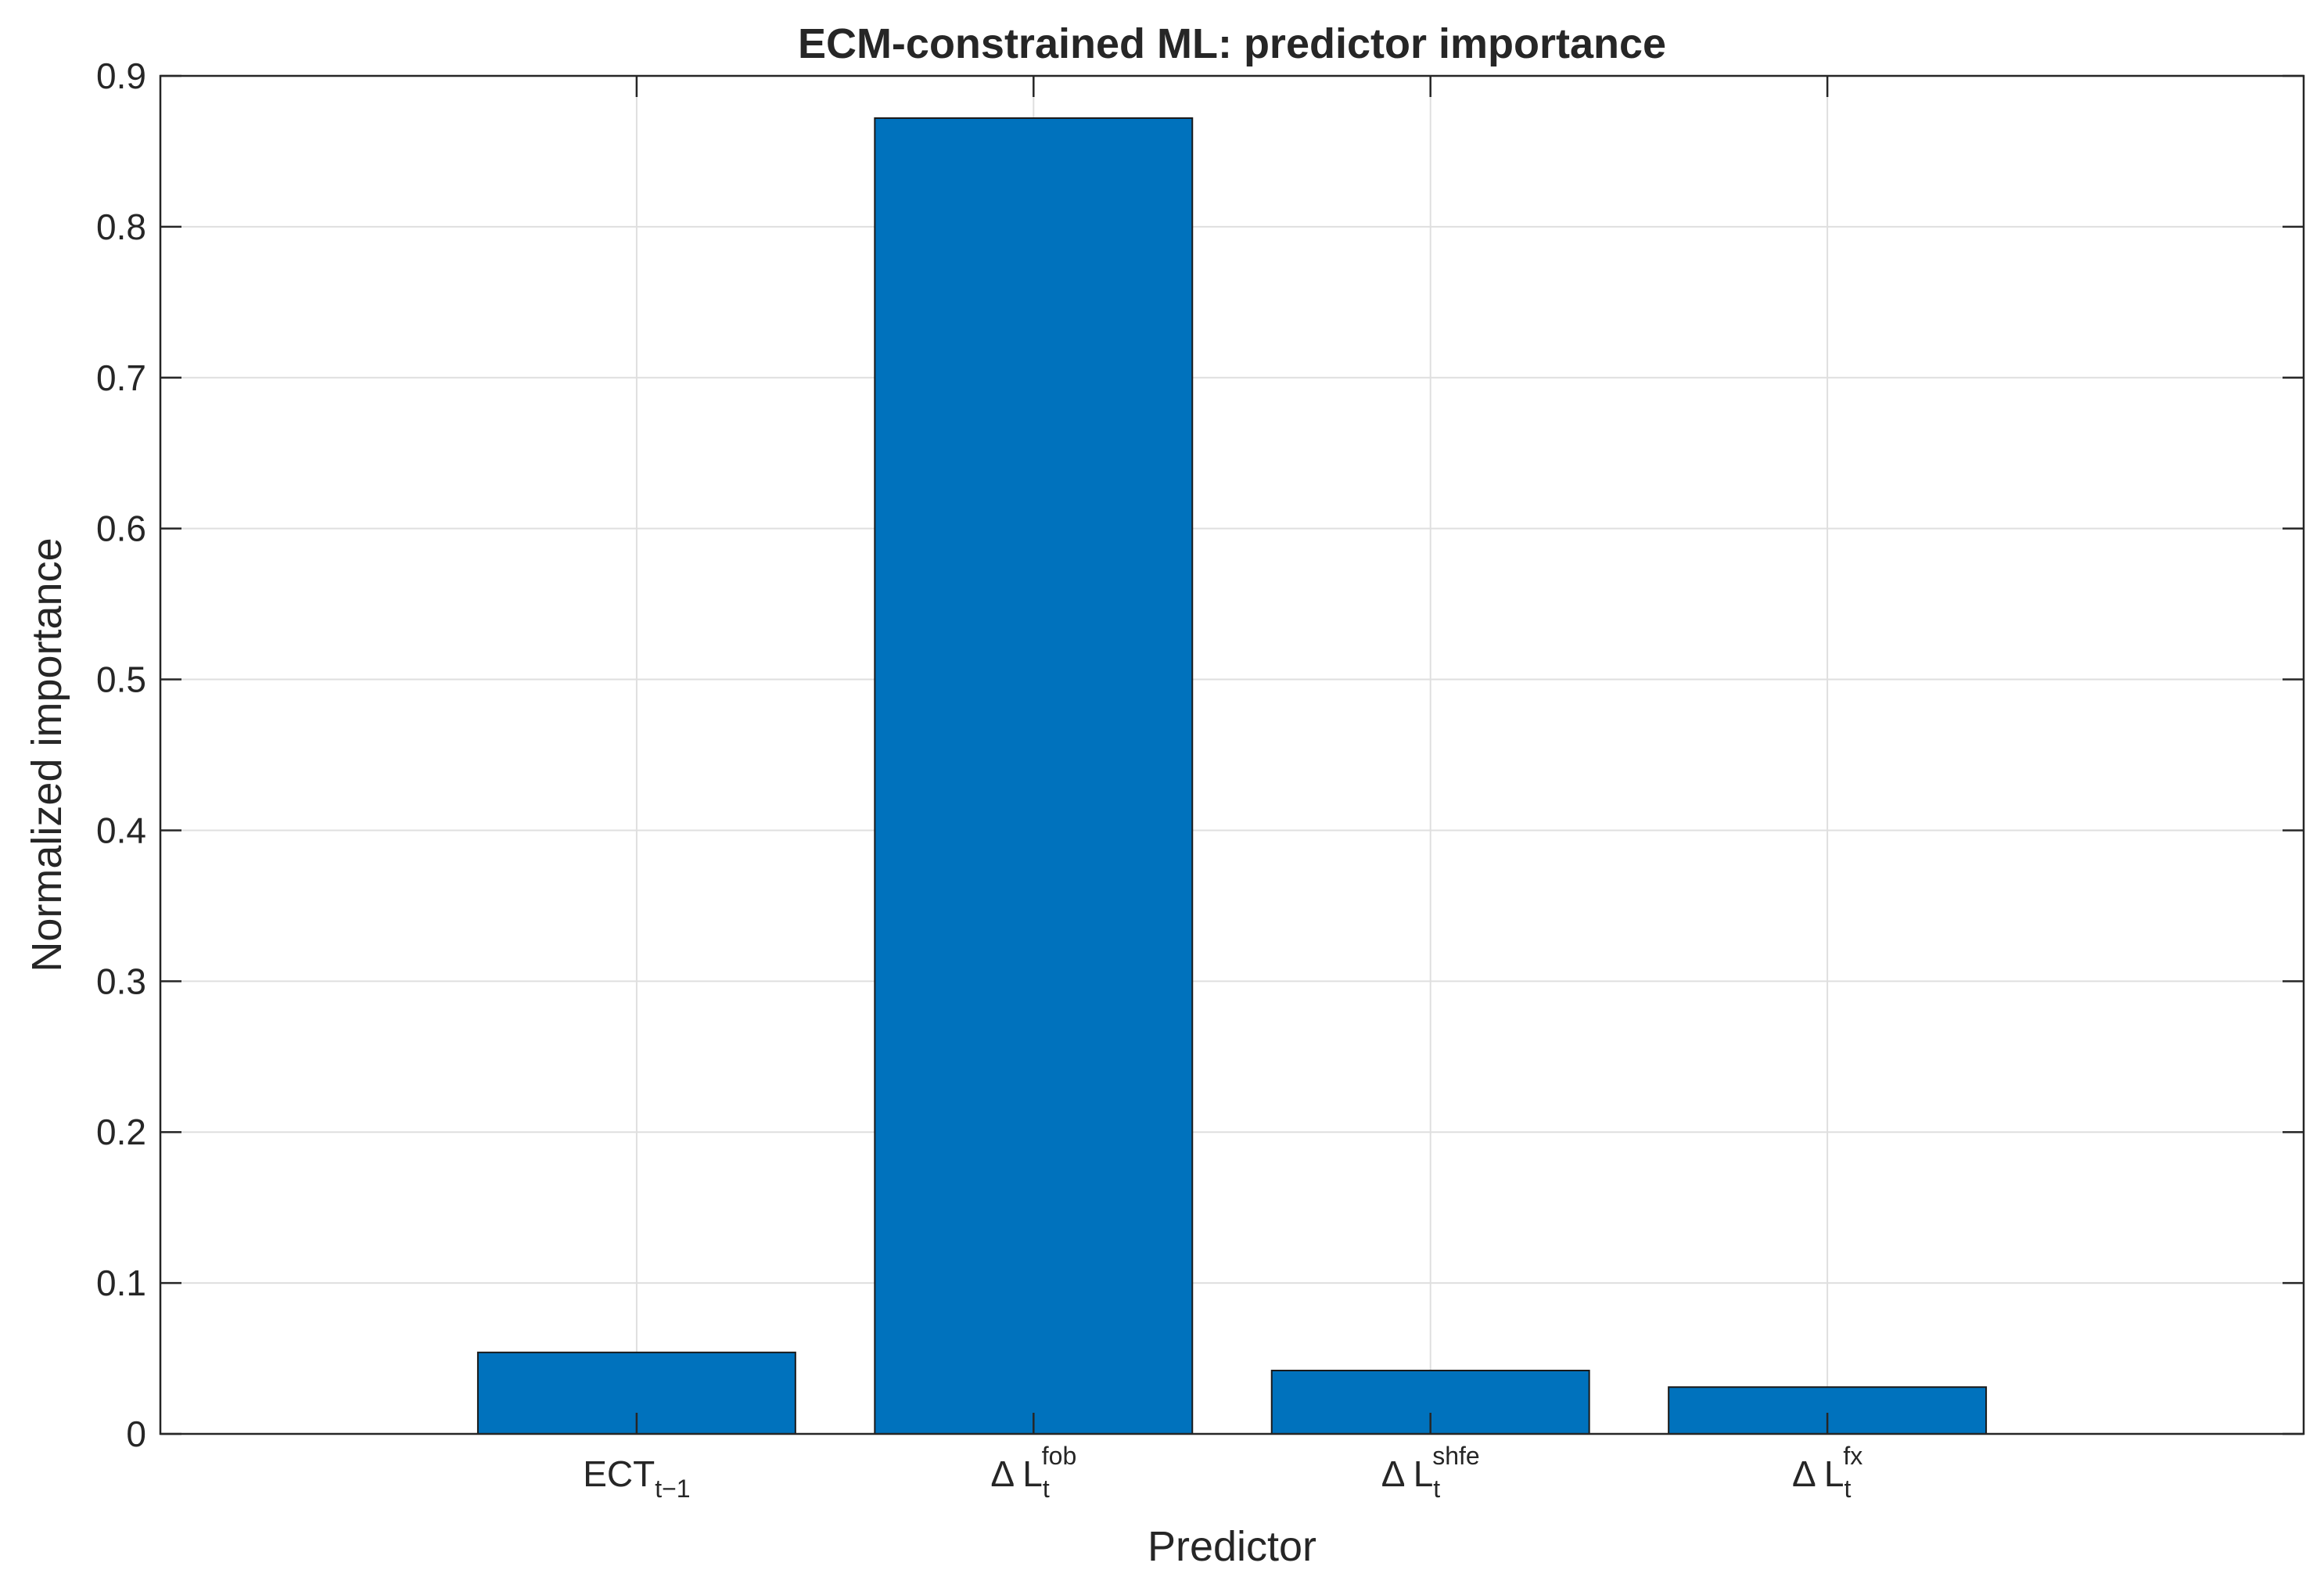 The image size is (2324, 1588). What do you see at coordinates (121, 830) in the screenshot?
I see `y-tick-label: 0.4` at bounding box center [121, 830].